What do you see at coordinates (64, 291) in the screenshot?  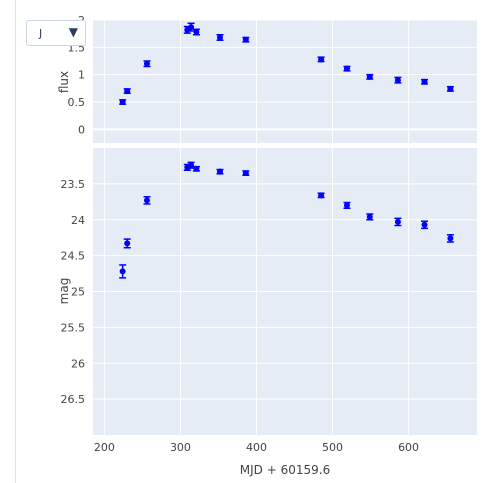 I see `mag-axis-title: mag` at bounding box center [64, 291].